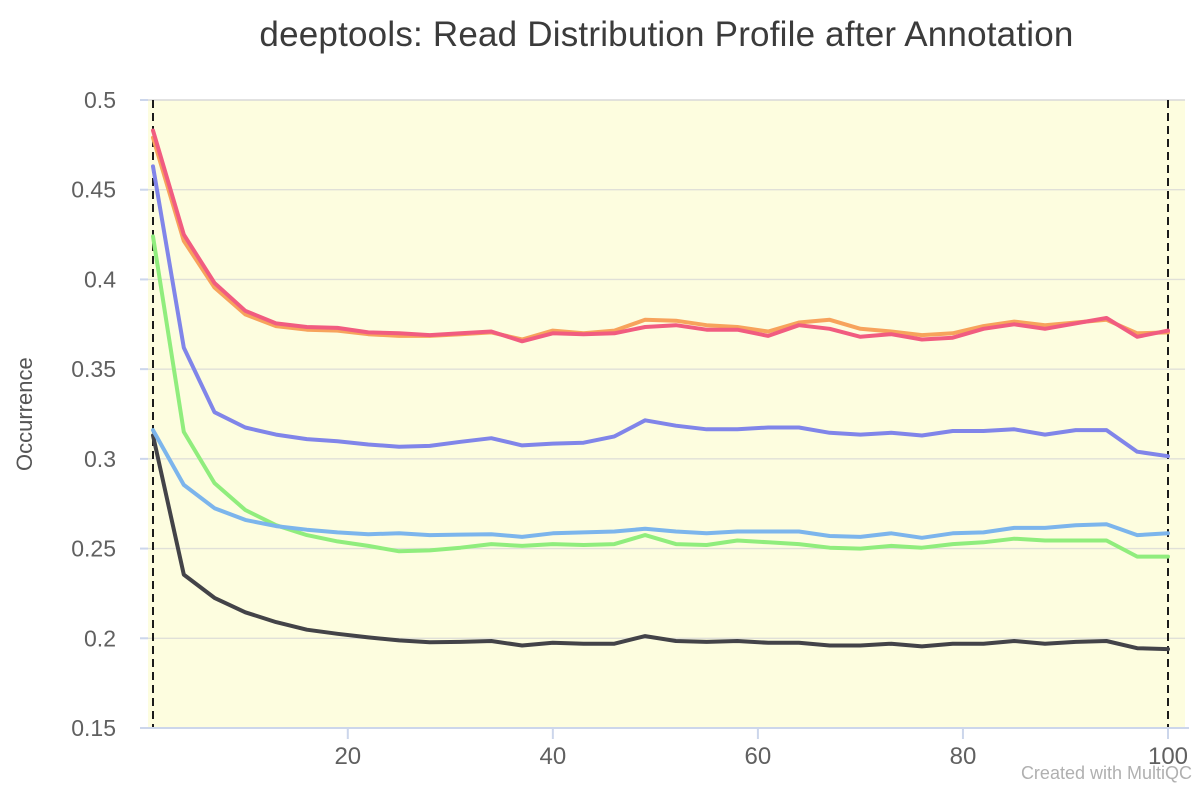  Describe the element at coordinates (1168, 756) in the screenshot. I see `x-tick-label: 100` at that location.